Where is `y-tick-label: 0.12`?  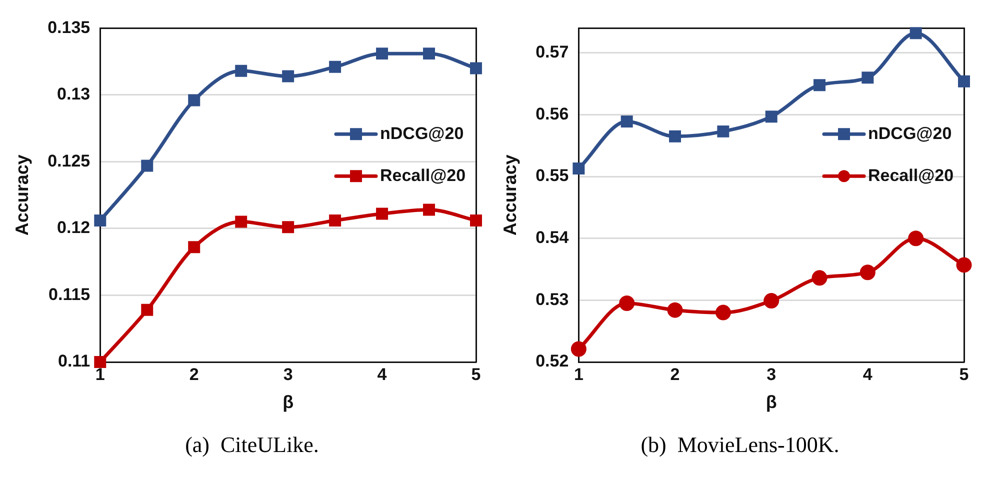
y-tick-label: 0.12 is located at coordinates (73, 228).